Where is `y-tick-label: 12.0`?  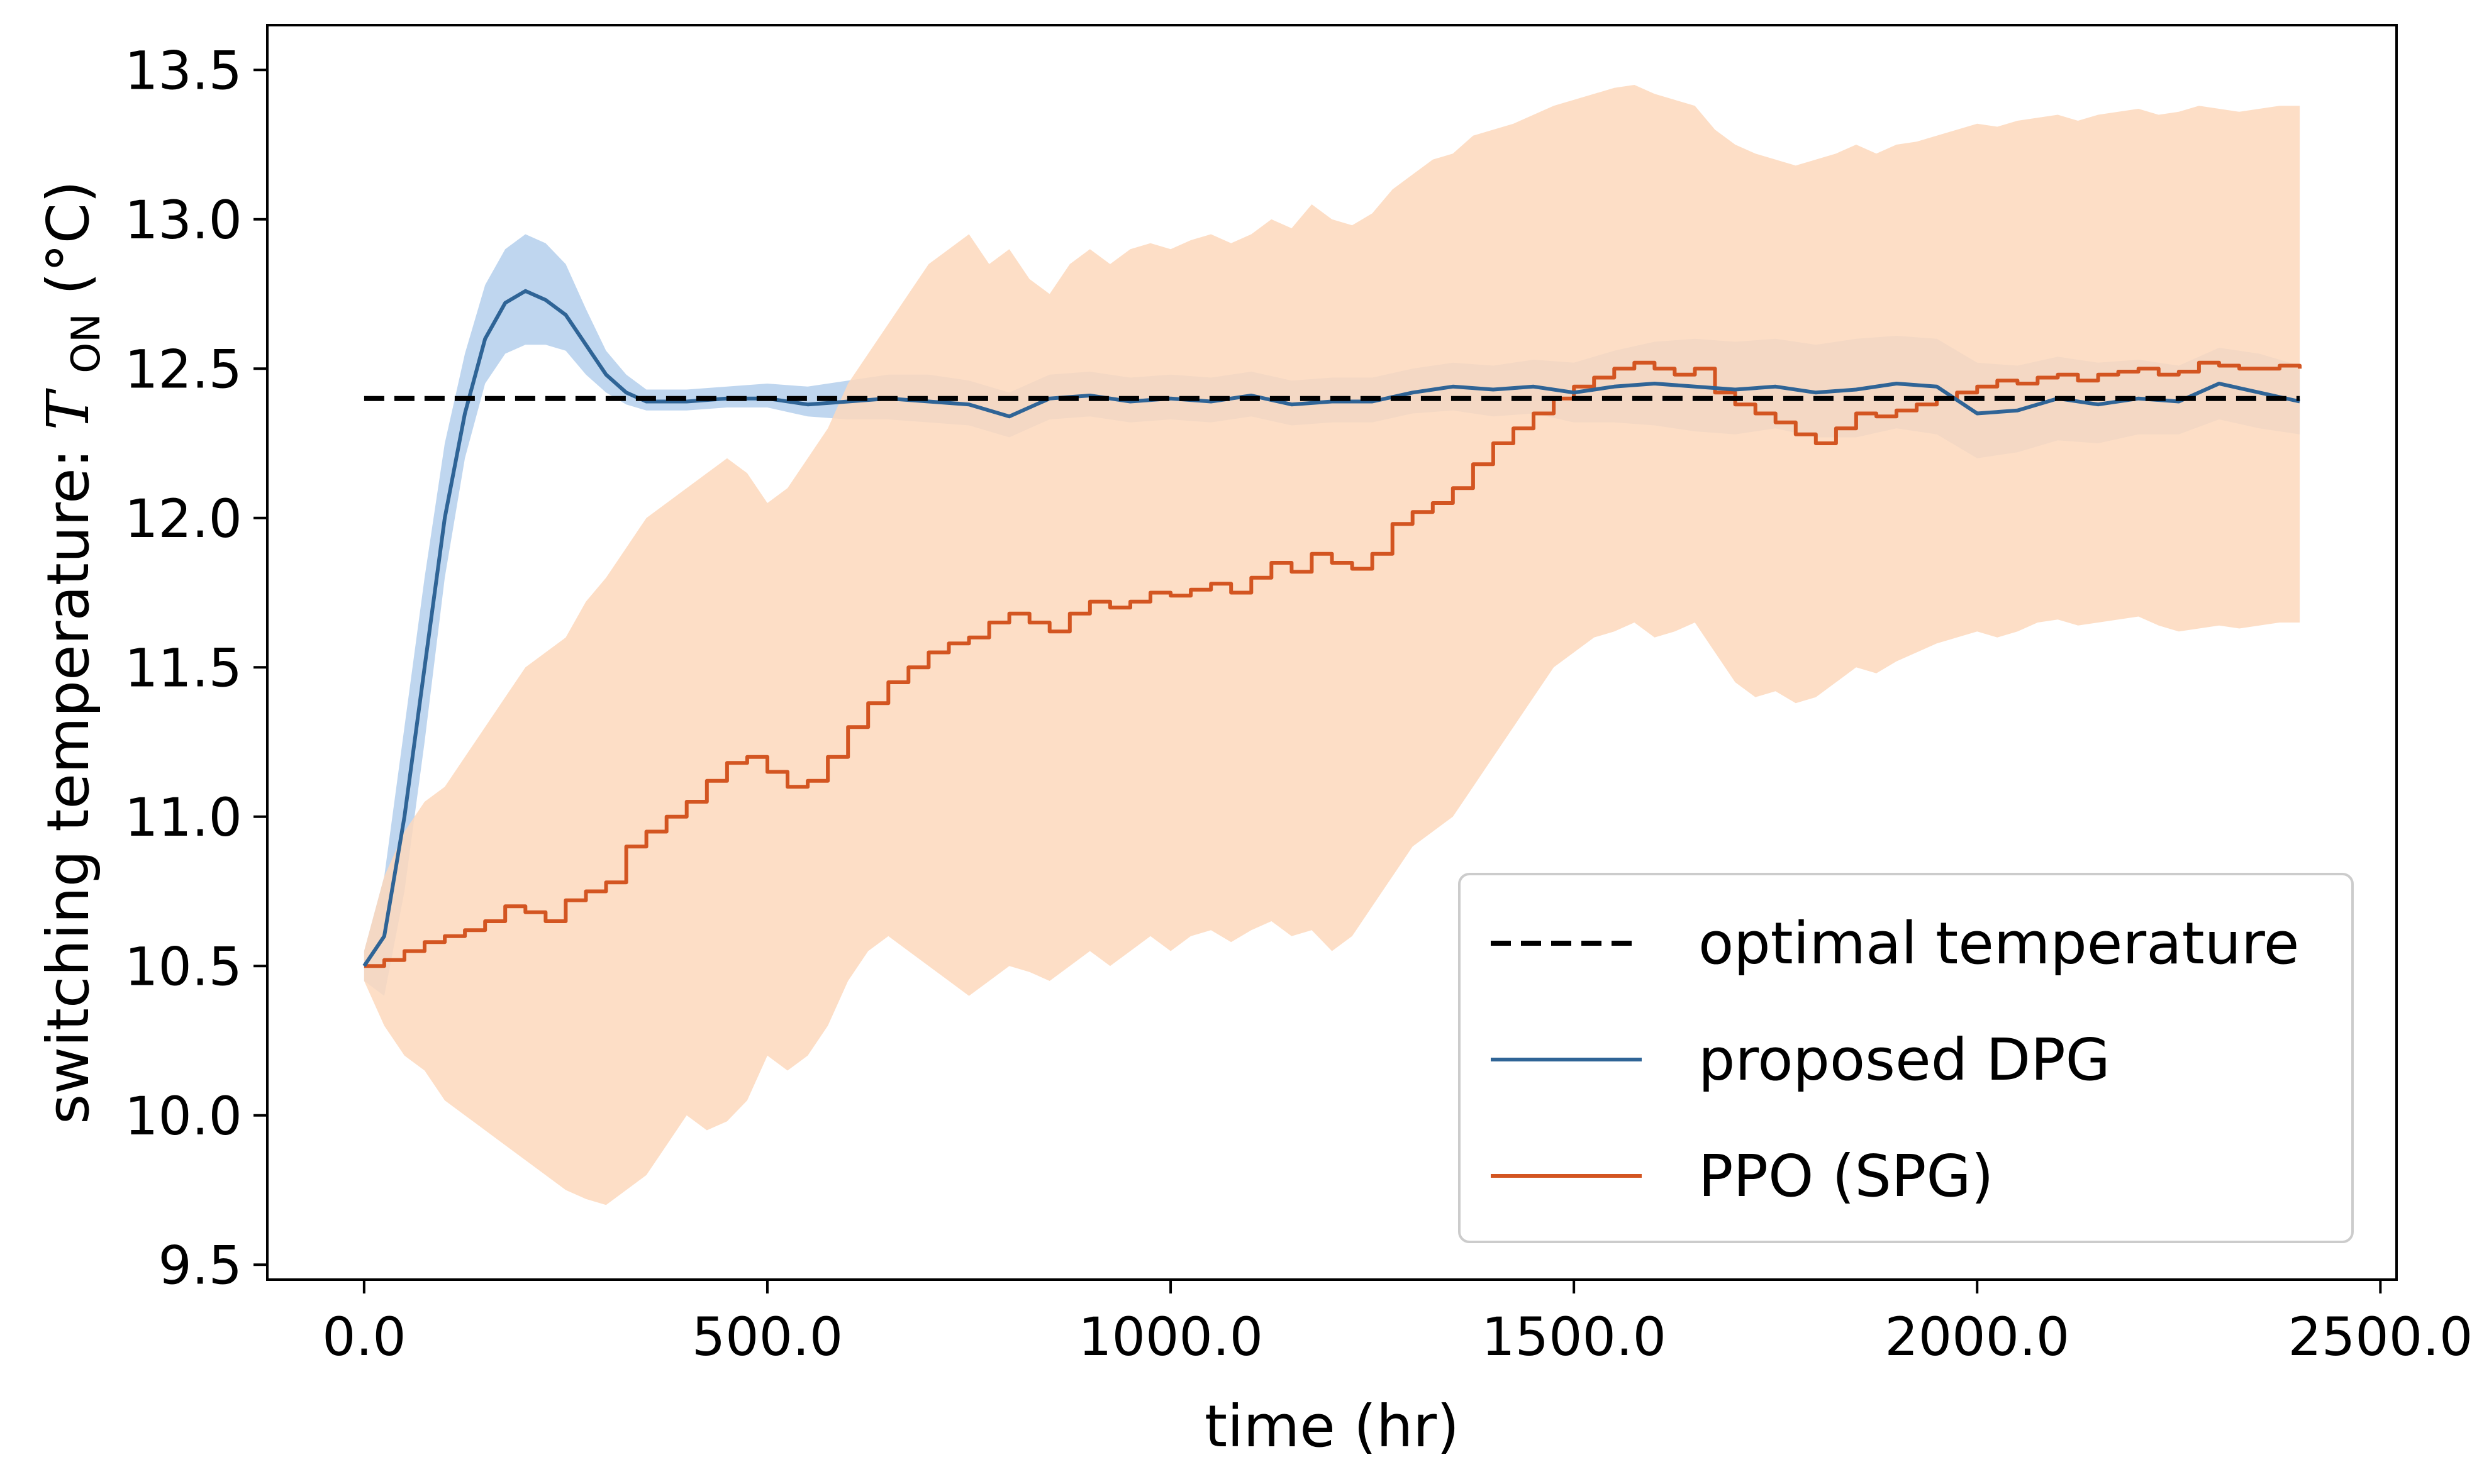
y-tick-label: 12.0 is located at coordinates (183, 519).